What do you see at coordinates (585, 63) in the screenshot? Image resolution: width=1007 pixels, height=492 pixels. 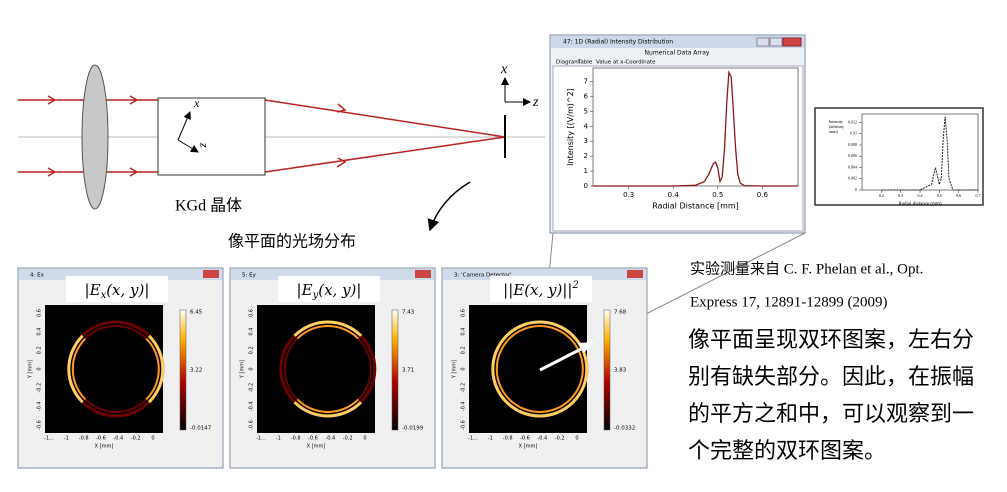 I see `tab: Table` at bounding box center [585, 63].